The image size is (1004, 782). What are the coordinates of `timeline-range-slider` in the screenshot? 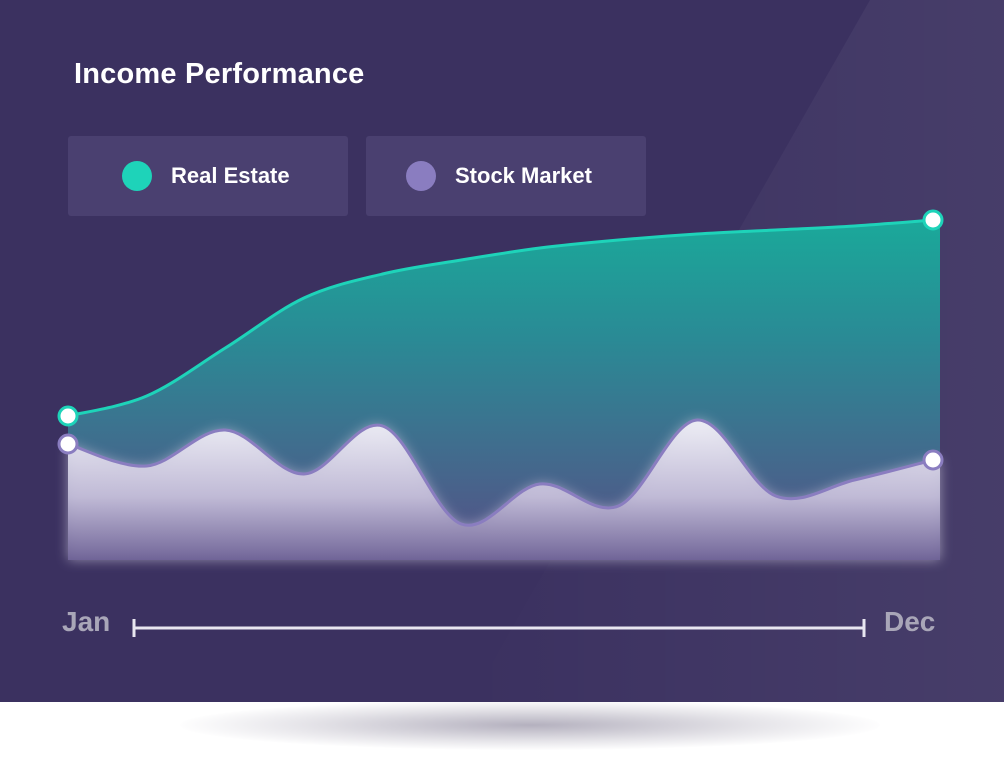 It's located at (500, 628).